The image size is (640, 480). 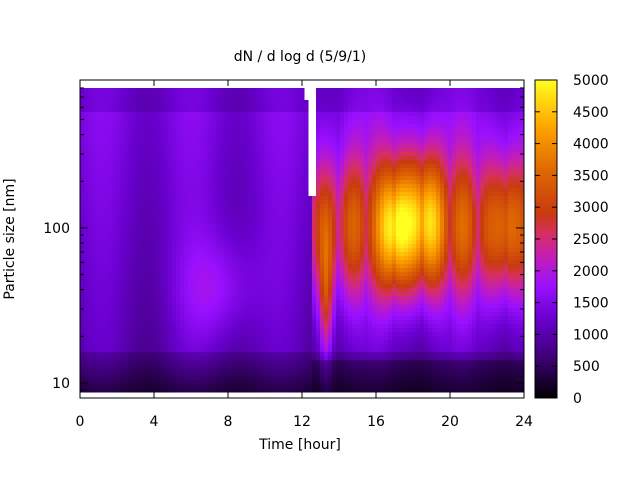 What do you see at coordinates (577, 399) in the screenshot?
I see `colorbar-tick-label: 0` at bounding box center [577, 399].